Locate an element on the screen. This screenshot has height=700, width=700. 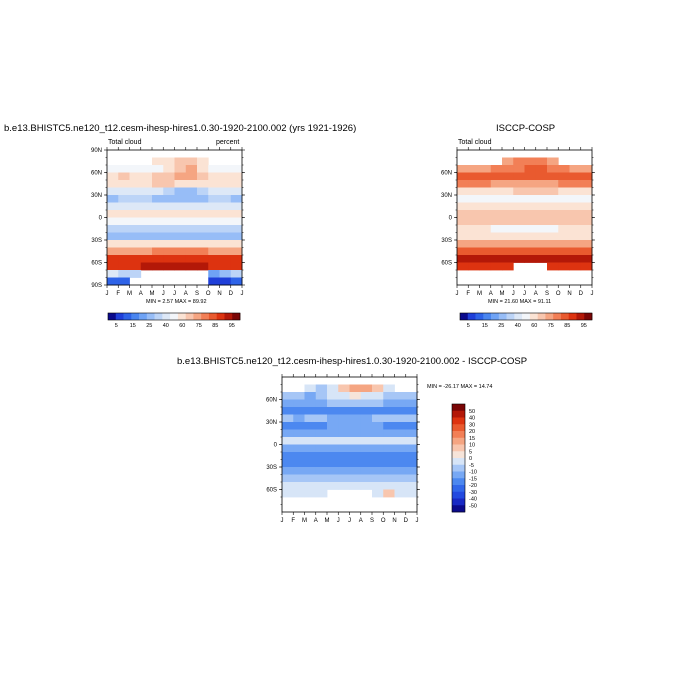
y-tick-label: 0 is located at coordinates (451, 219).